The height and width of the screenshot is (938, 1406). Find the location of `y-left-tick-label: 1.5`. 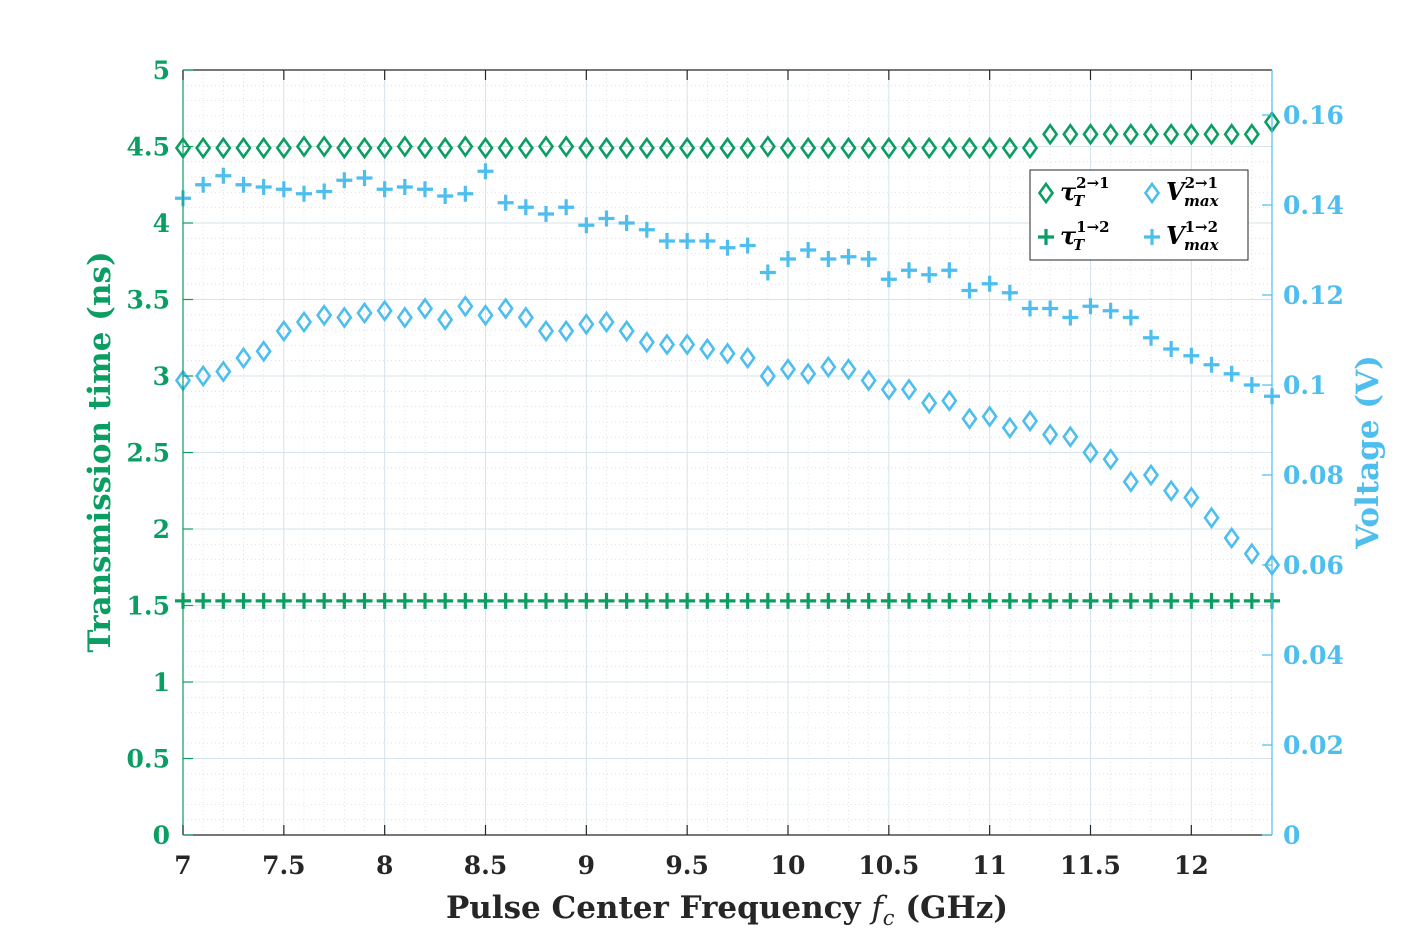

y-left-tick-label: 1.5 is located at coordinates (149, 606).